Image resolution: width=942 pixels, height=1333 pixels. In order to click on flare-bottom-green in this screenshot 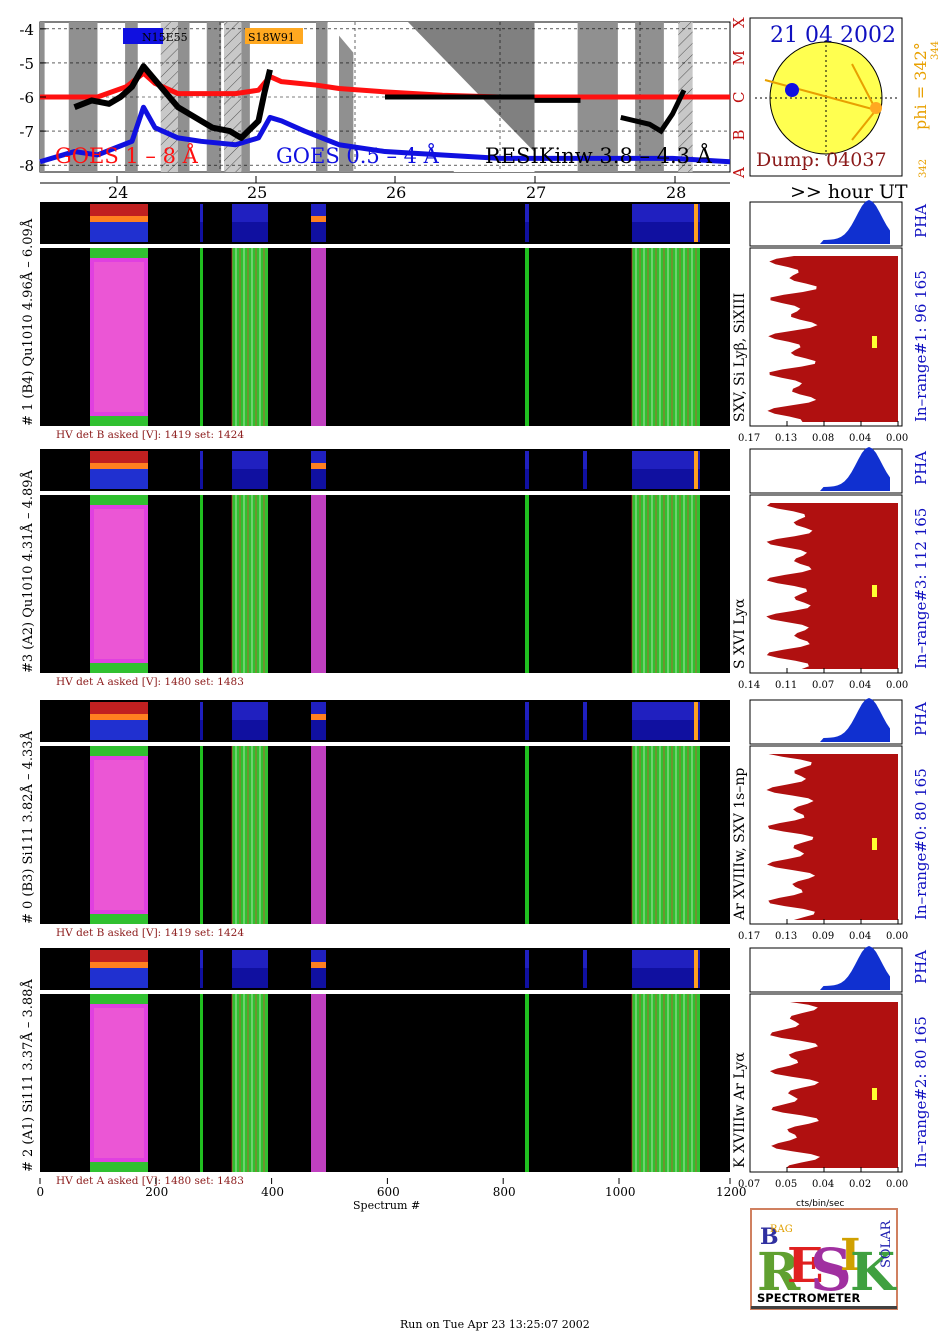, I will do `click(119, 668)`.